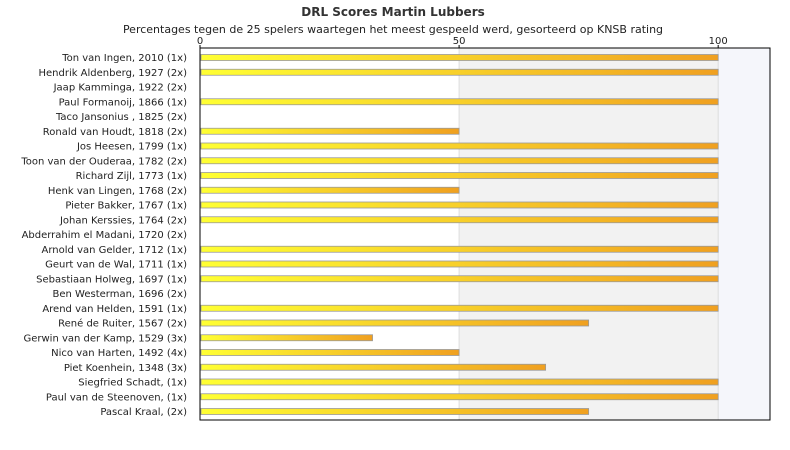 The height and width of the screenshot is (450, 790). Describe the element at coordinates (718, 41) in the screenshot. I see `x-tick-label: 100` at that location.